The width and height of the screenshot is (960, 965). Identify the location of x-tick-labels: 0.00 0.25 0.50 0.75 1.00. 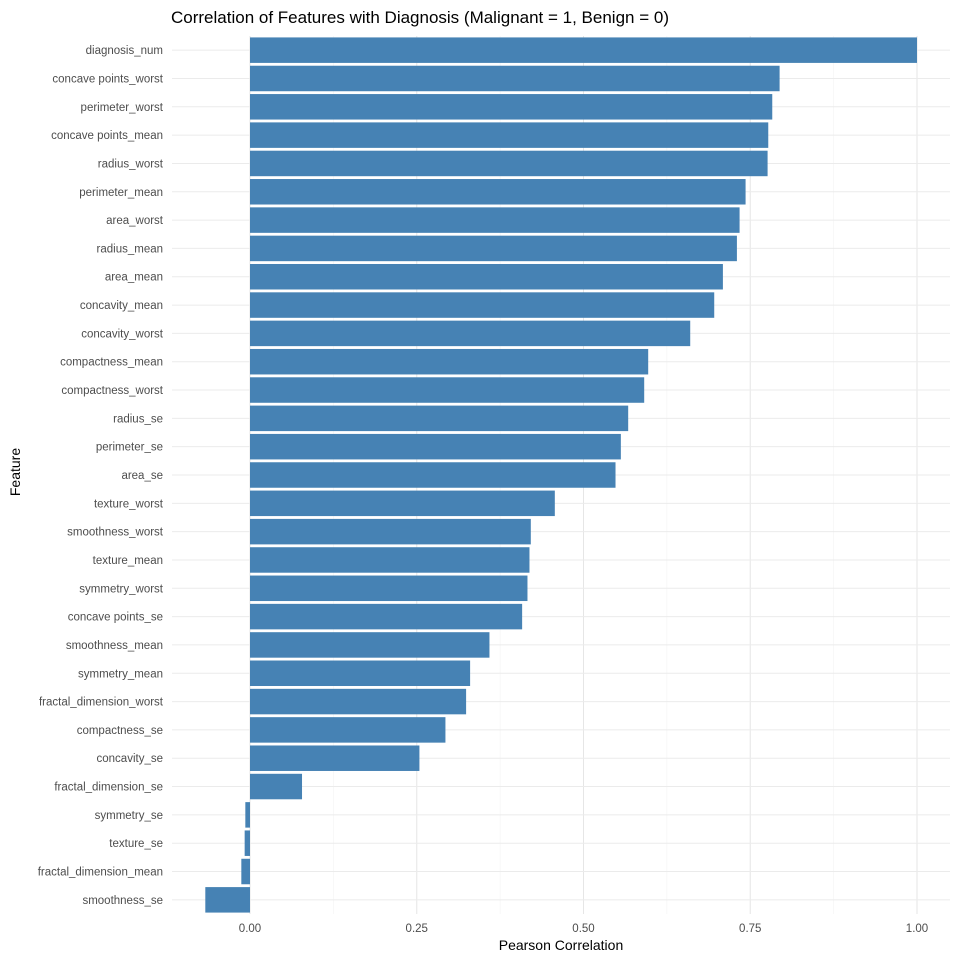
(583, 929).